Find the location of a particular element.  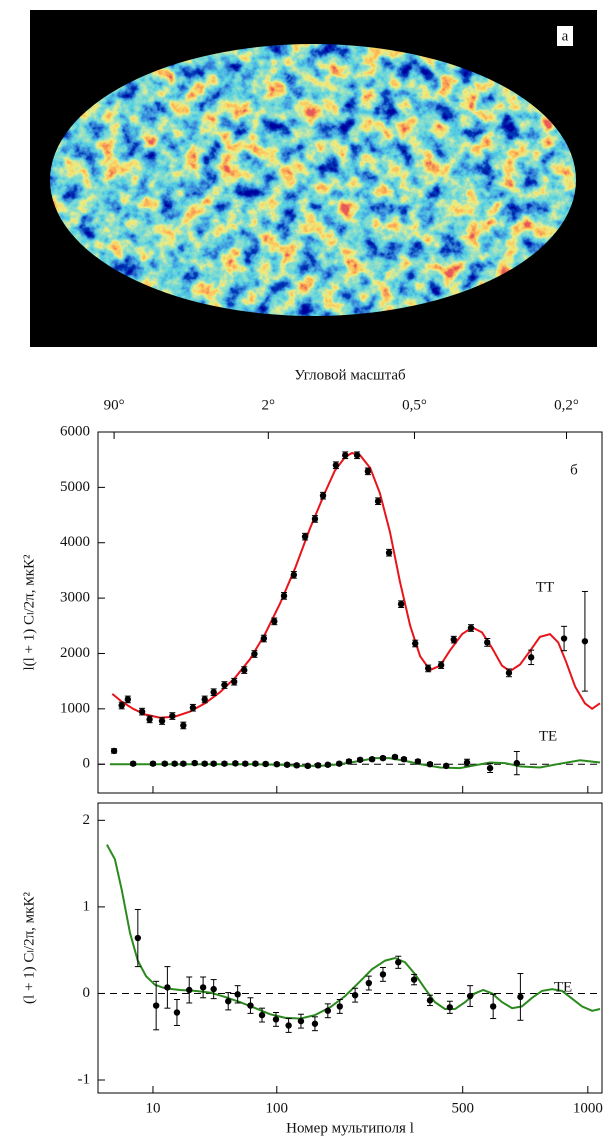

x-top-tick-label: 90° is located at coordinates (114, 405).